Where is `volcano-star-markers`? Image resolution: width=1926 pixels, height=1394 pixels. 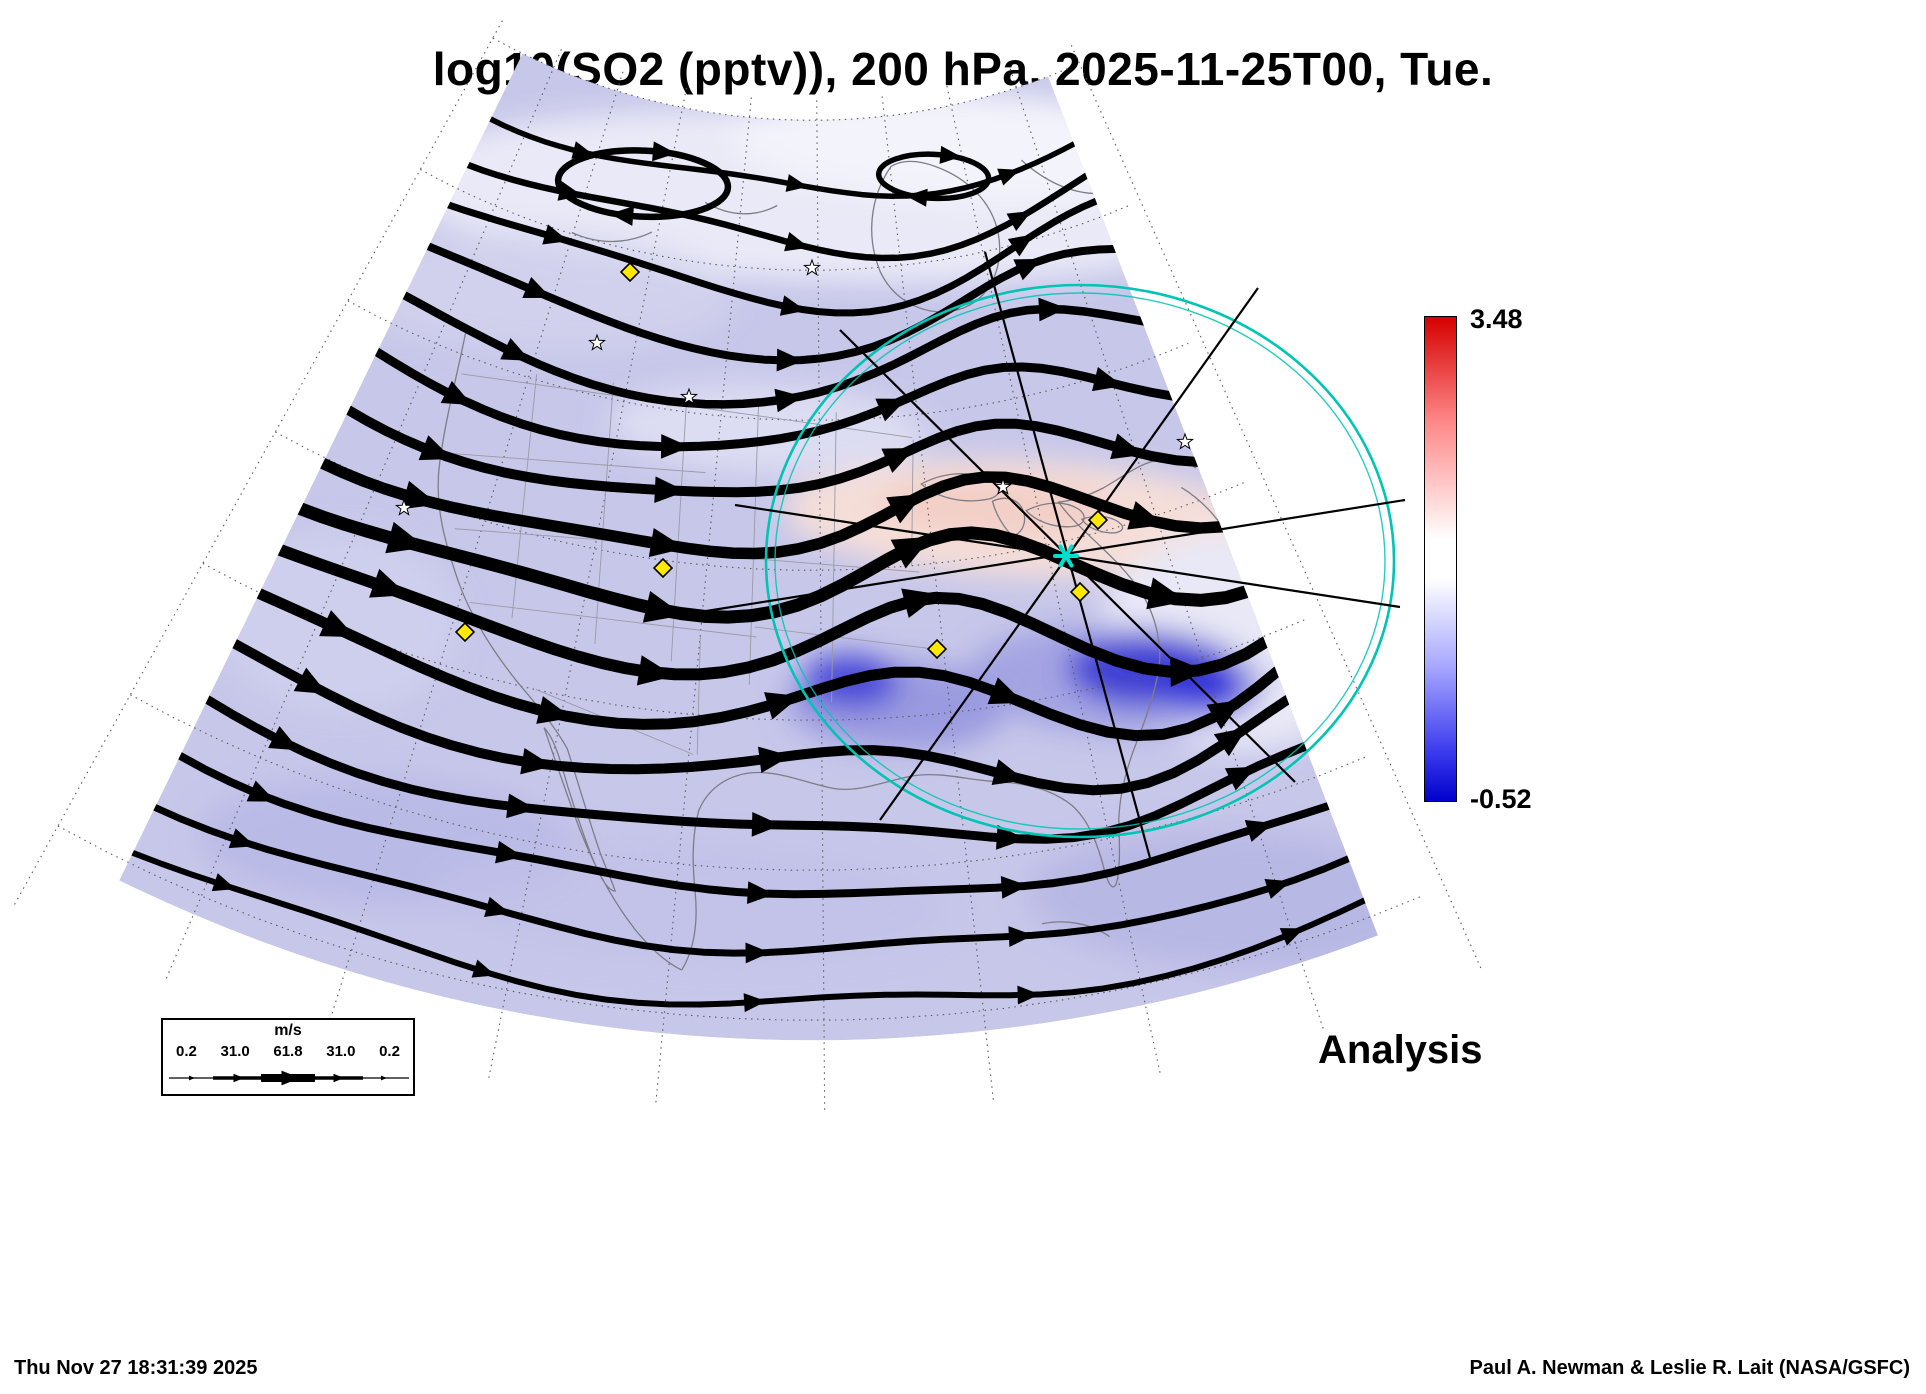
volcano-star-markers is located at coordinates (794, 387).